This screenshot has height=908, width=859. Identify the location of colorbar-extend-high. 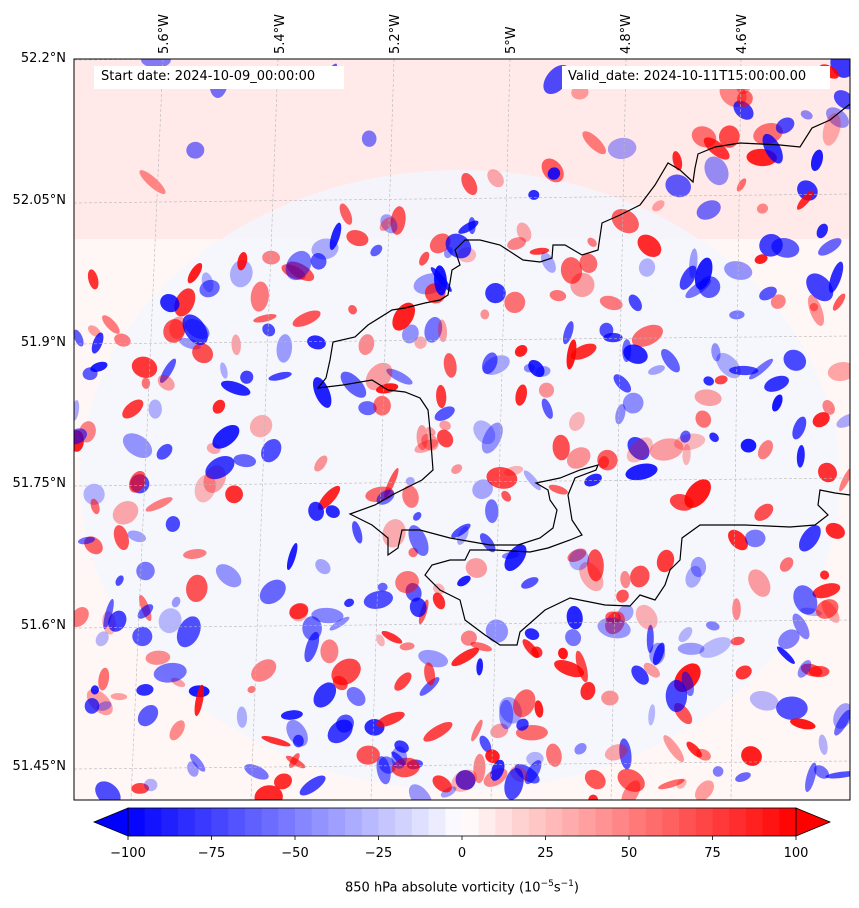
(813, 822).